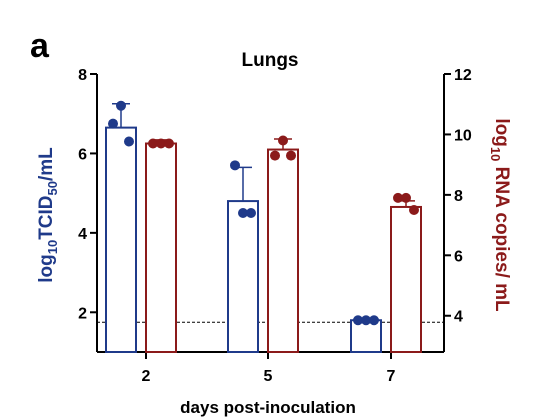 The width and height of the screenshot is (544, 420). I want to click on y-right-tick-label: 4, so click(458, 317).